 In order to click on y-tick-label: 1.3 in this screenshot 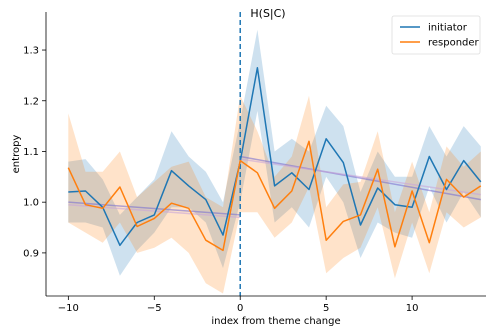, I will do `click(31, 51)`.